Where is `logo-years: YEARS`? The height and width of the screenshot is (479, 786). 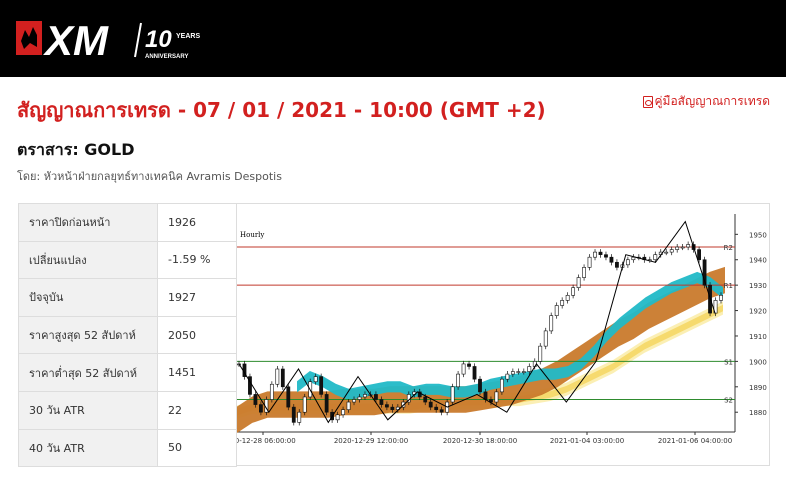
logo-years: YEARS is located at coordinates (188, 36).